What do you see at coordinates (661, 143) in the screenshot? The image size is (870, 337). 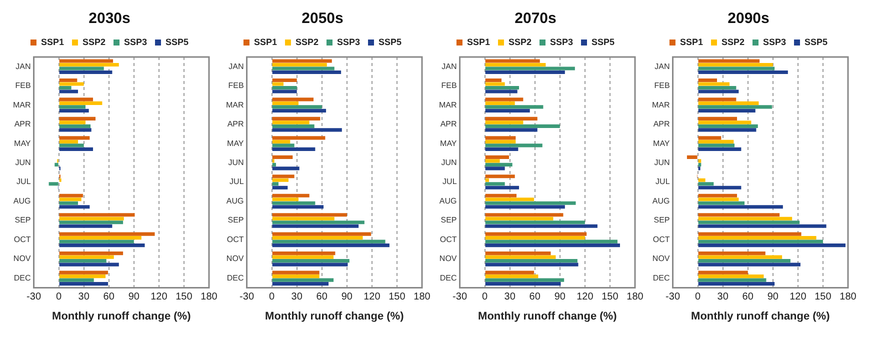 I see `y-tick-label: MAY` at bounding box center [661, 143].